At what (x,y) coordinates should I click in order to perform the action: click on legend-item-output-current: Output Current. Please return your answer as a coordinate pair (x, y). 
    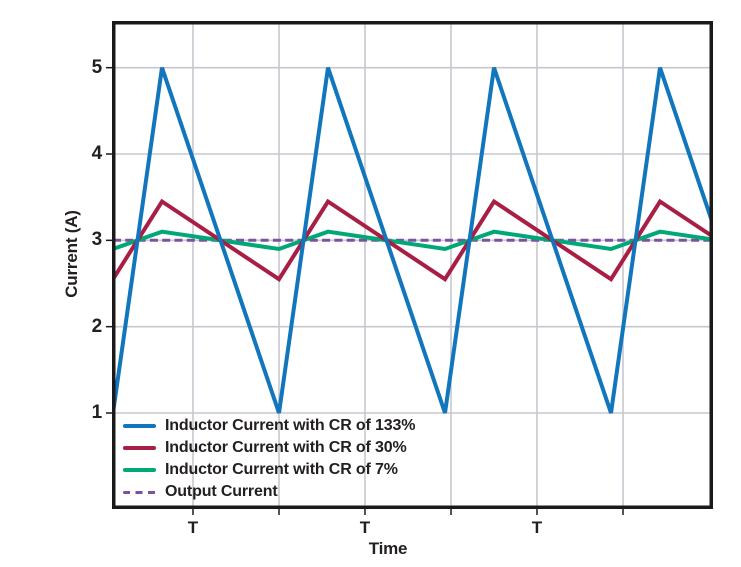
    Looking at the image, I should click on (269, 492).